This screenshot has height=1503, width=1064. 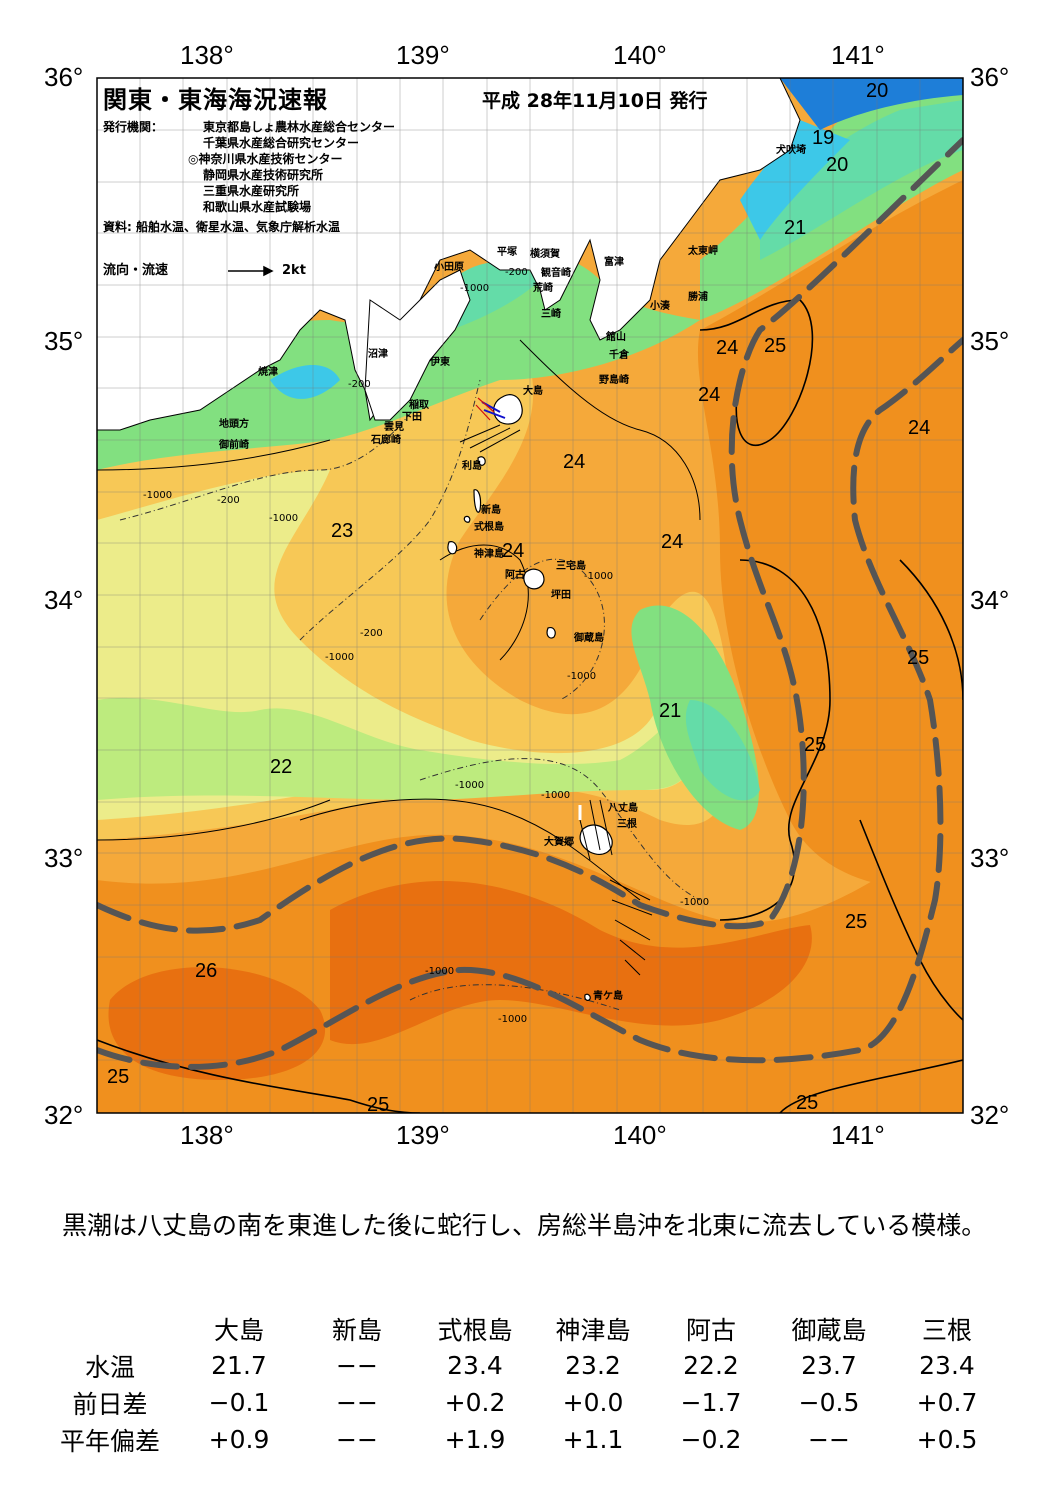 What do you see at coordinates (561, 595) in the screenshot?
I see `place-label: 坪田` at bounding box center [561, 595].